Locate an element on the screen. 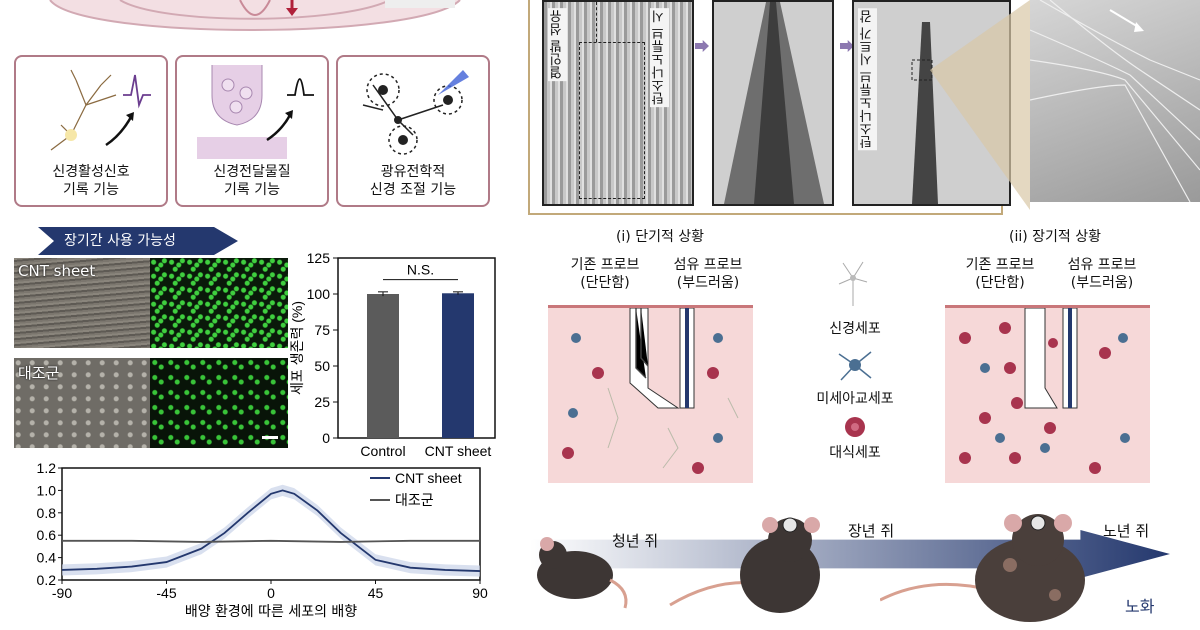 This screenshot has height=630, width=1200. card-title-line1: 신경활성신호 is located at coordinates (91, 172).